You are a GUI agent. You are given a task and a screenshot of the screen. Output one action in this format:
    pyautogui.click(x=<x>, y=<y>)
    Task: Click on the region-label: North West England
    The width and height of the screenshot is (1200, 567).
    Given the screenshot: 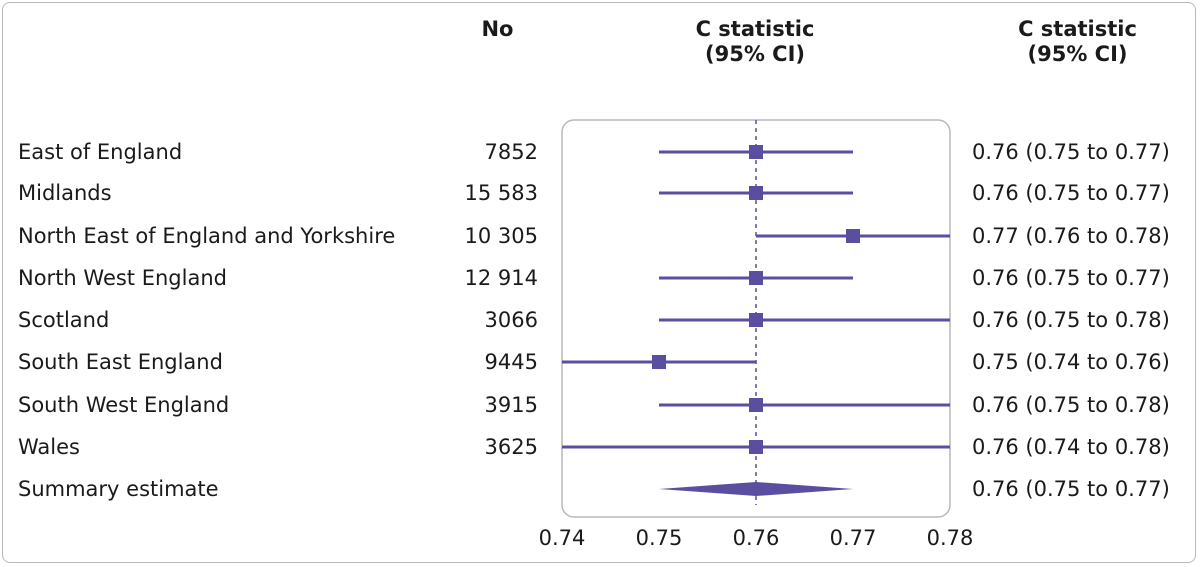 What is the action you would take?
    pyautogui.click(x=122, y=278)
    